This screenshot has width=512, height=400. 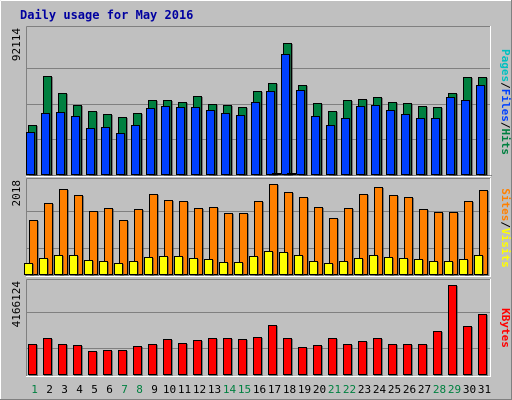 What do you see at coordinates (79, 389) in the screenshot?
I see `day-label: 4` at bounding box center [79, 389].